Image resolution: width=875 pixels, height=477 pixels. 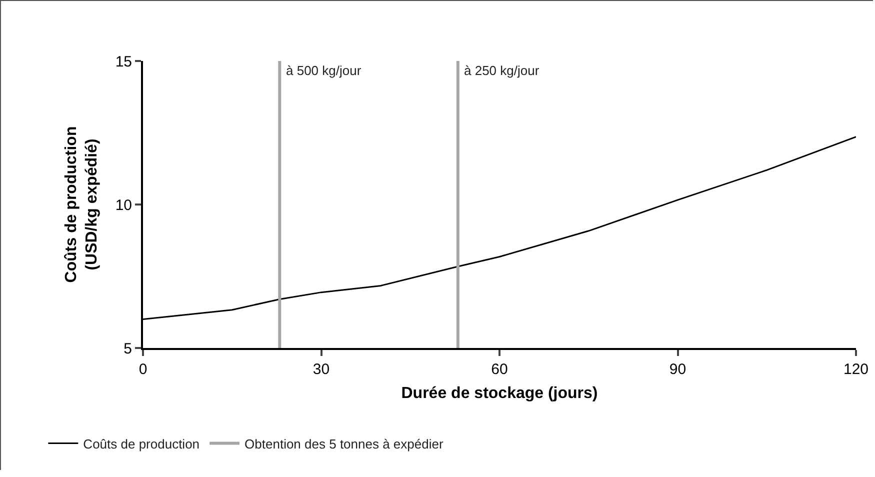 What do you see at coordinates (81, 204) in the screenshot?
I see `y-axis-title: Coûts de production (USD/kg expédié)` at bounding box center [81, 204].